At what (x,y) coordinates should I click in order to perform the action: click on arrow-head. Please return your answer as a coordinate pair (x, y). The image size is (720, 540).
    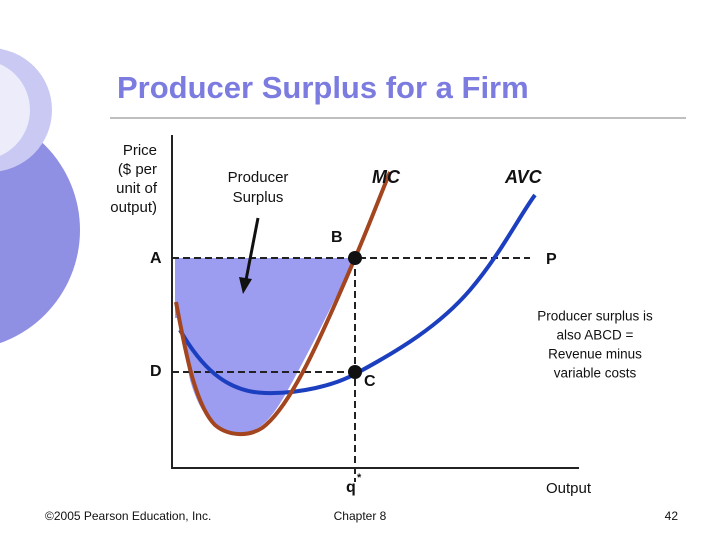
    Looking at the image, I should click on (245, 285).